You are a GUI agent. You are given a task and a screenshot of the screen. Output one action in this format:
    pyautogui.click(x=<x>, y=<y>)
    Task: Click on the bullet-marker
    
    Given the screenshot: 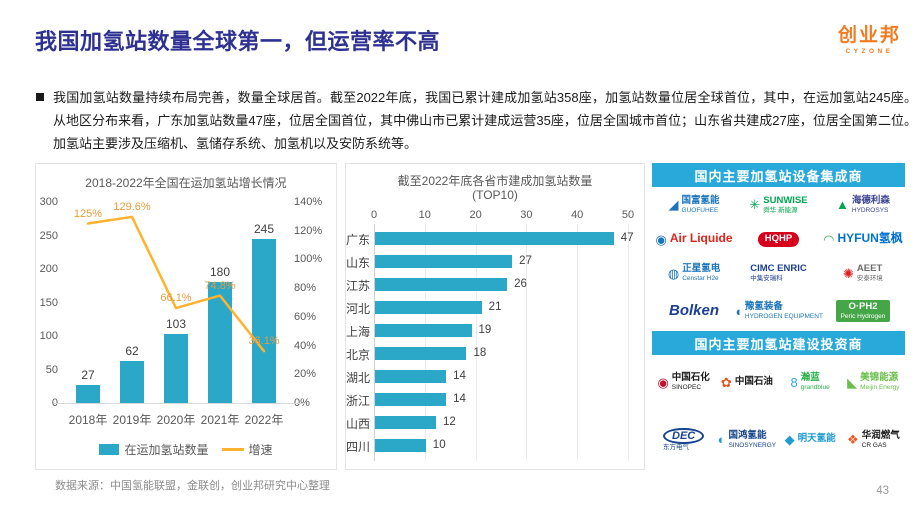 What is the action you would take?
    pyautogui.click(x=40, y=97)
    